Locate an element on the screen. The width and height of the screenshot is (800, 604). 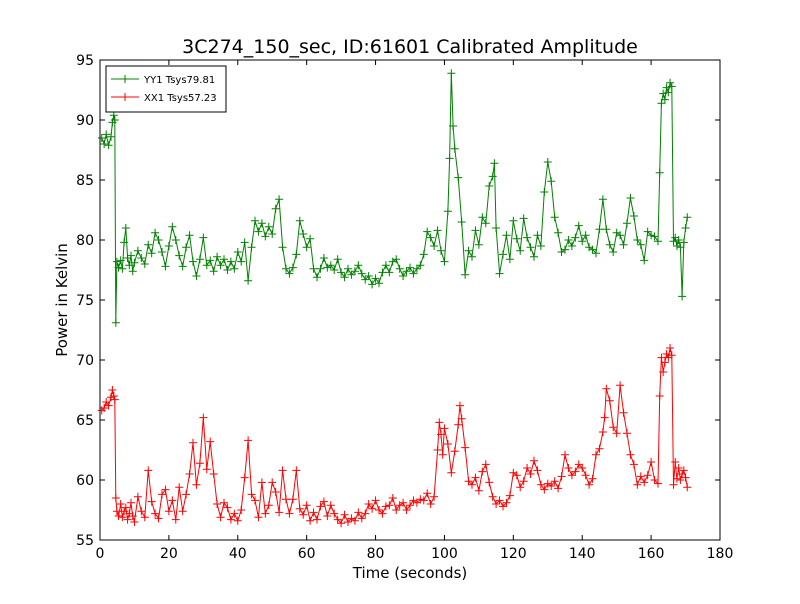
legend-entry: XX1 Tsys57.23 is located at coordinates (164, 98).